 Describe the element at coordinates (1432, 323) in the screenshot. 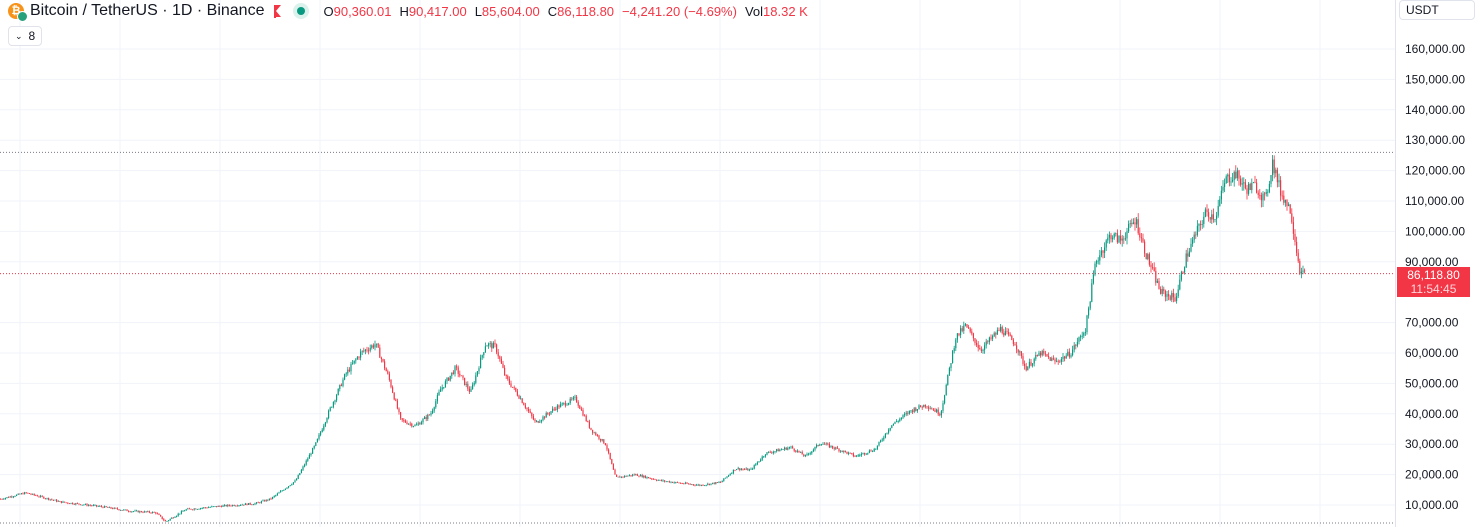

I see `price-tick-label: 70,000.00` at that location.